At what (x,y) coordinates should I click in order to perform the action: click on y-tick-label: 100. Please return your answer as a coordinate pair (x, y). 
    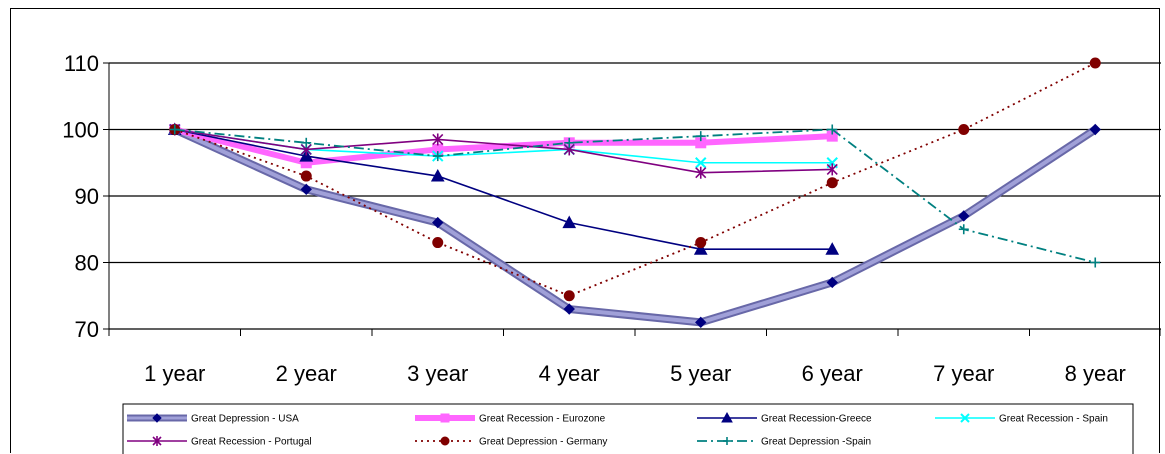
    Looking at the image, I should click on (80, 130).